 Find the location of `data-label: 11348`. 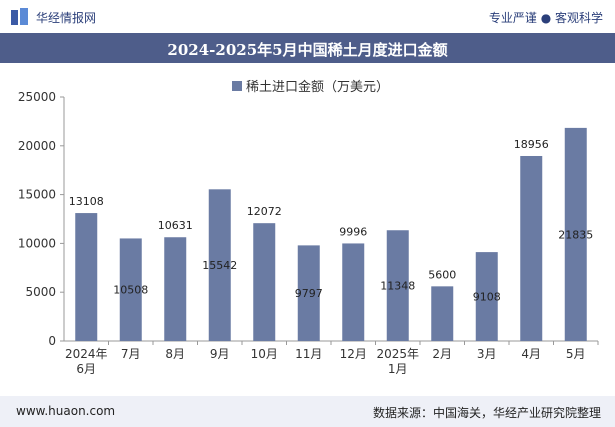

data-label: 11348 is located at coordinates (397, 286).